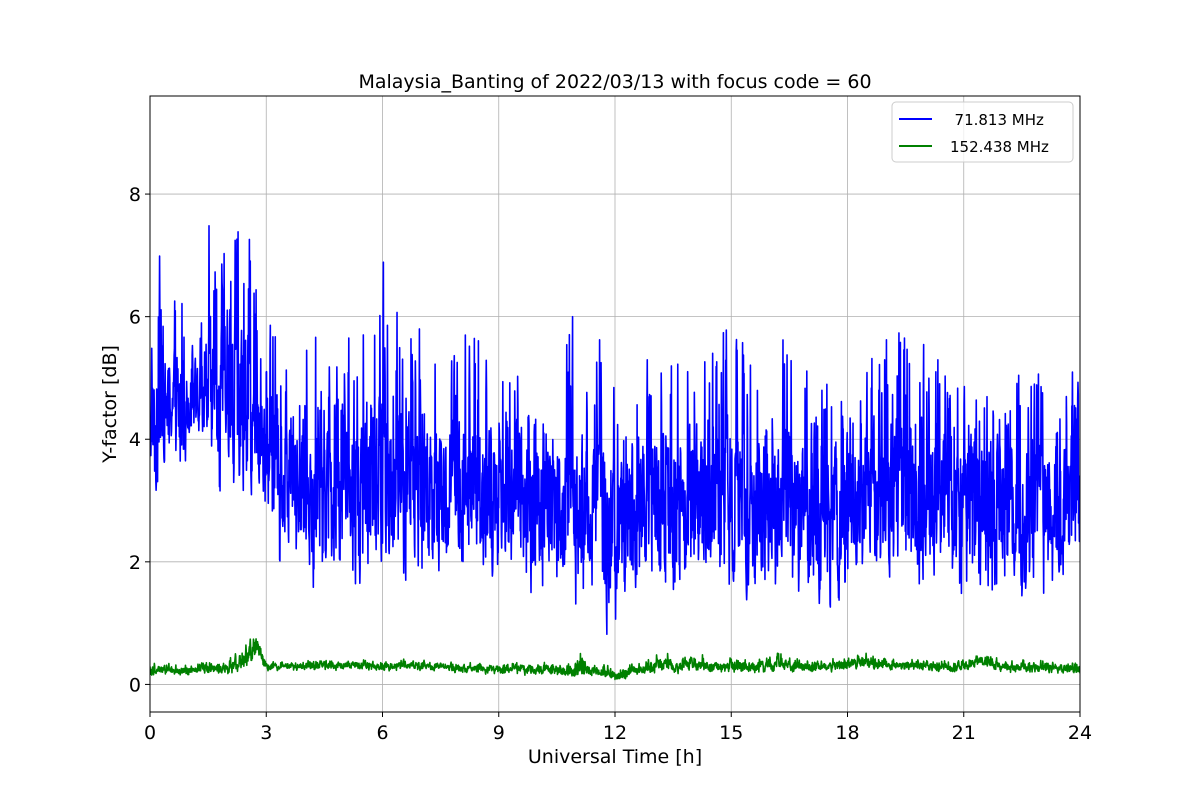  What do you see at coordinates (964, 733) in the screenshot?
I see `x-tick-label: 21` at bounding box center [964, 733].